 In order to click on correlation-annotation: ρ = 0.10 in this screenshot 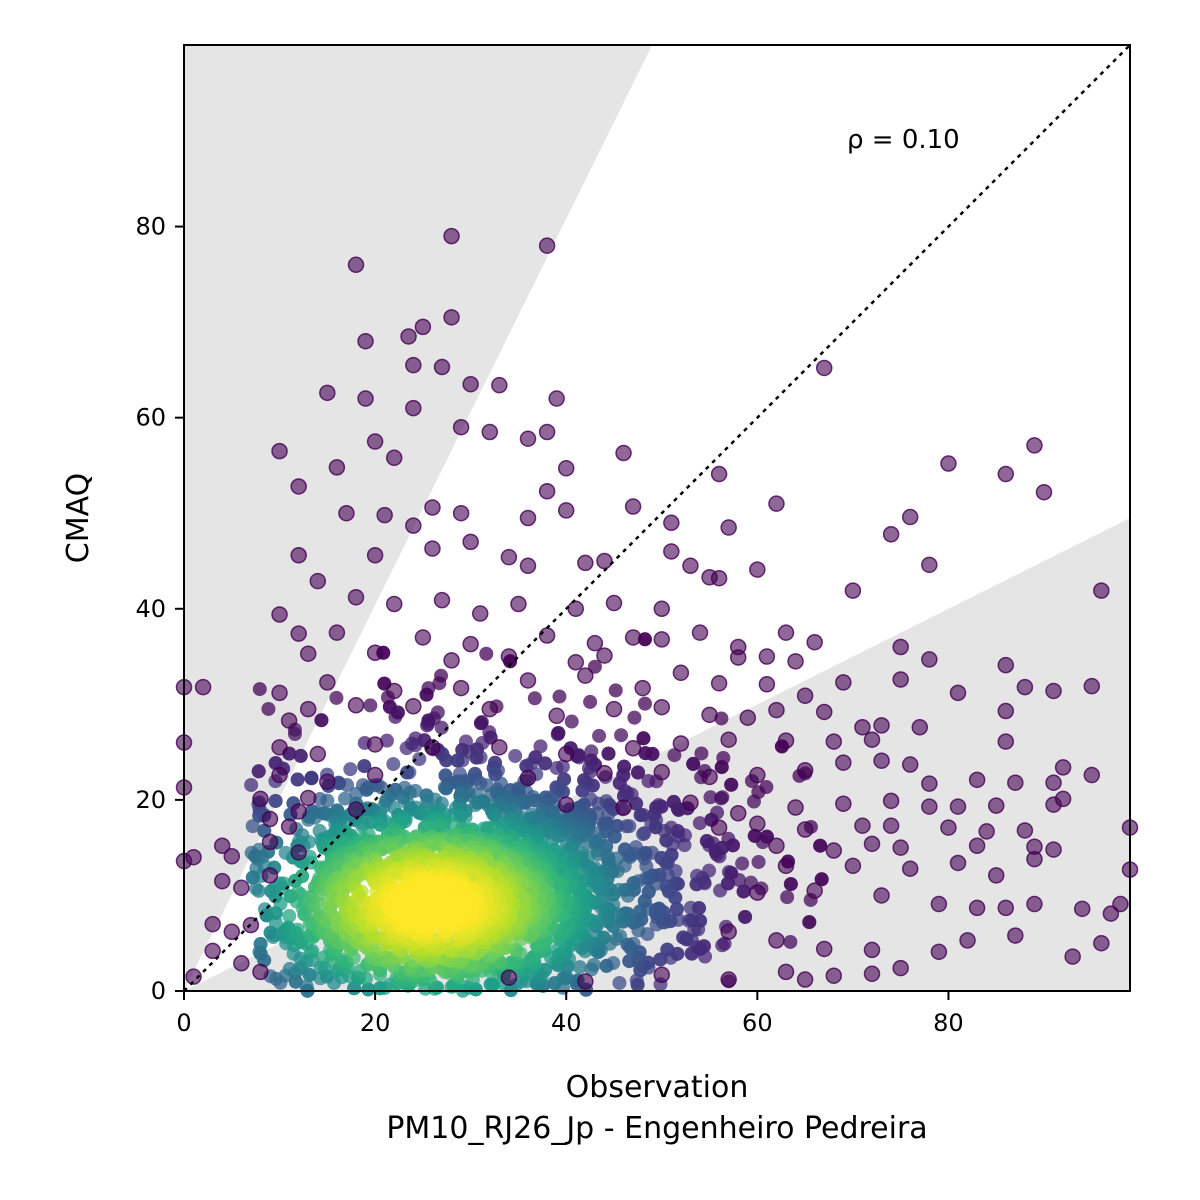, I will do `click(903, 140)`.